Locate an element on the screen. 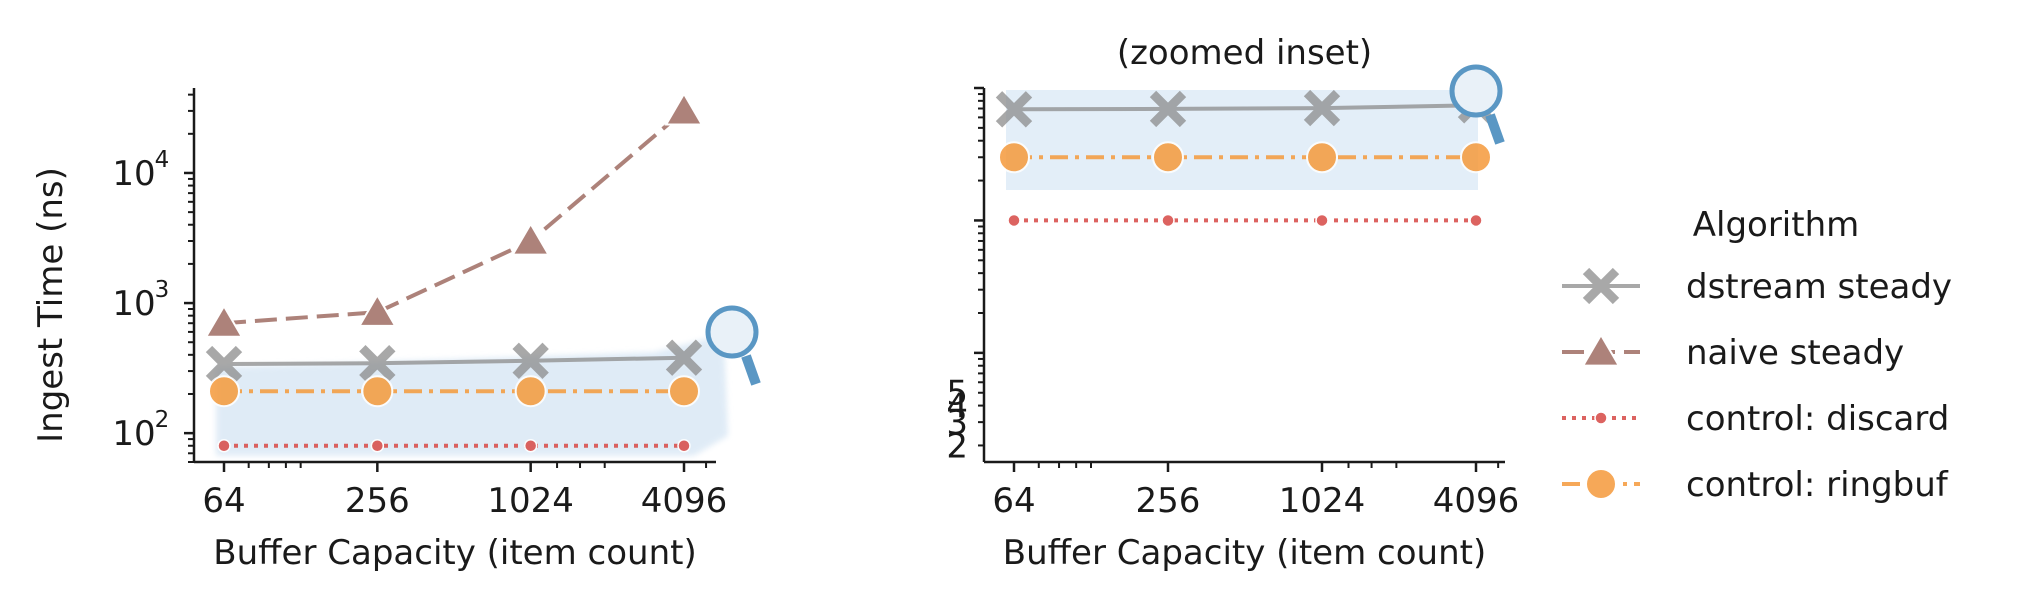 This screenshot has width=2029, height=616. y-tick-label: 3 is located at coordinates (957, 423).